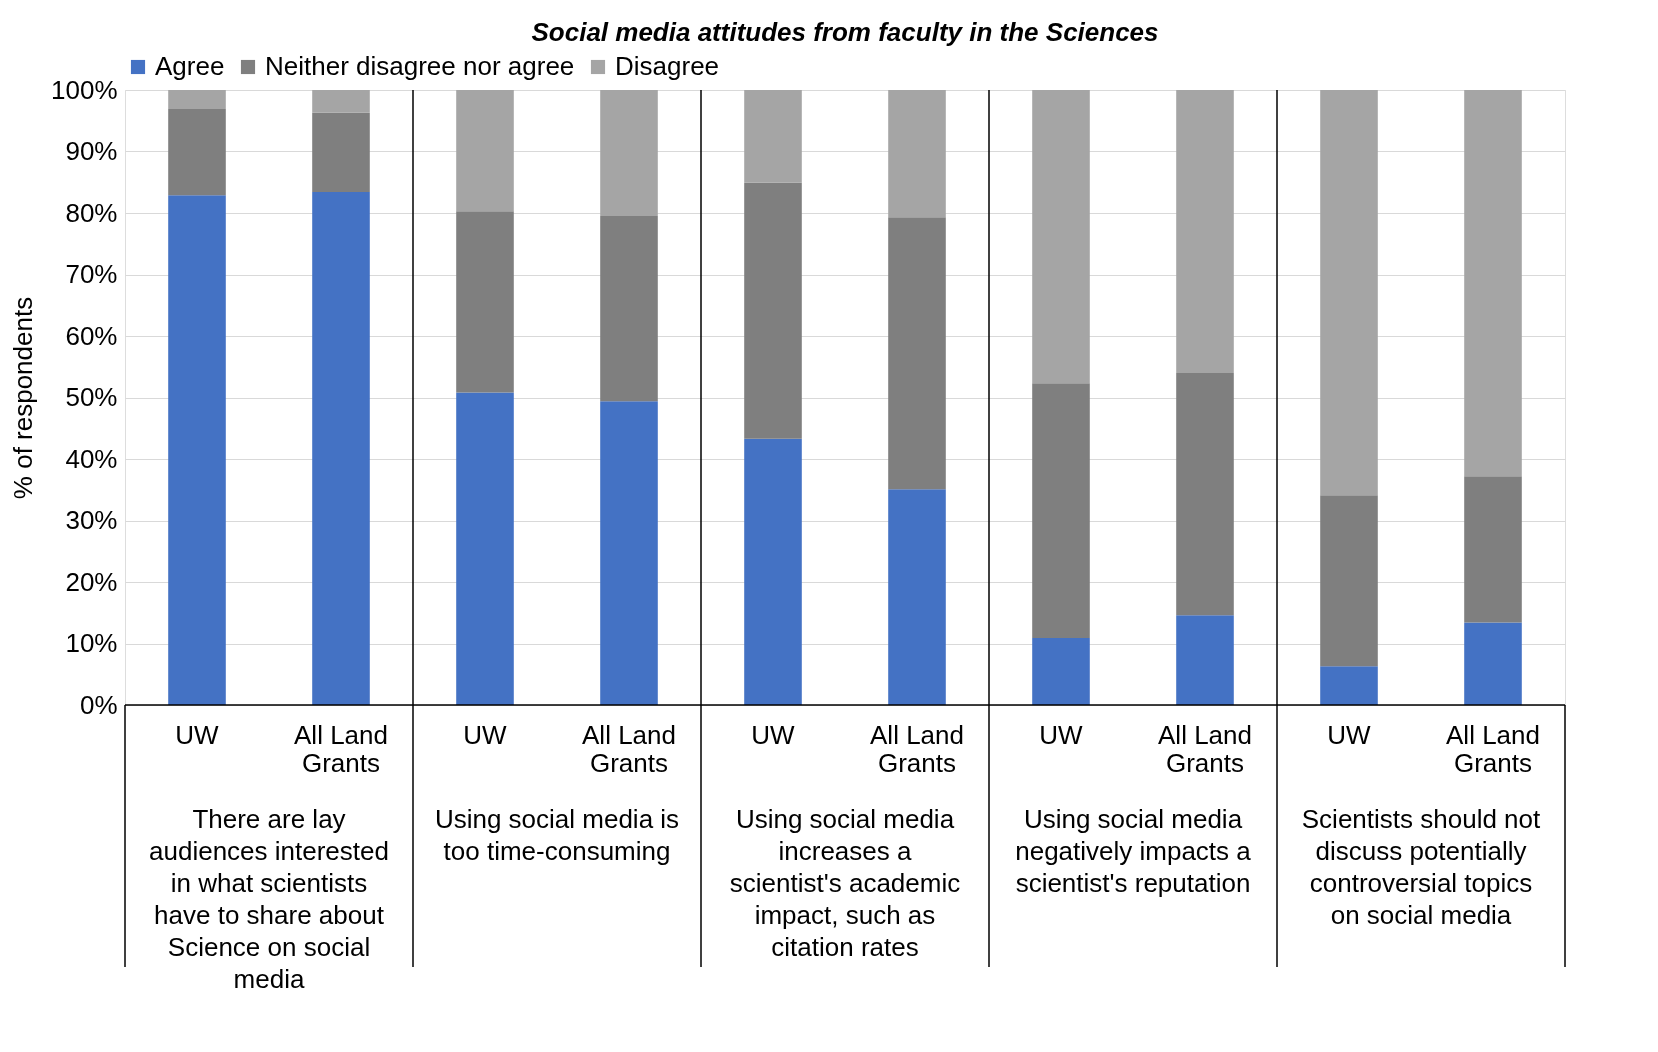 The width and height of the screenshot is (1658, 1052). What do you see at coordinates (91, 458) in the screenshot?
I see `y-tick-label: 40%` at bounding box center [91, 458].